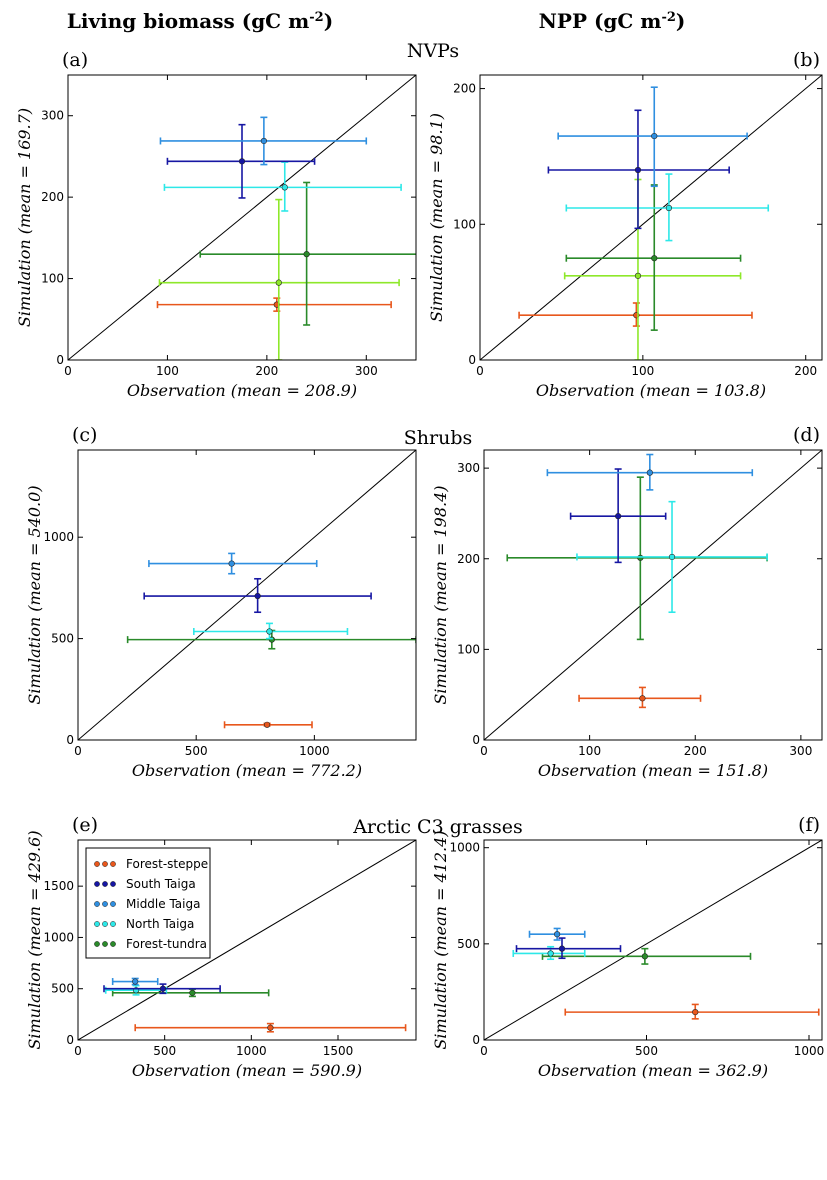  Describe the element at coordinates (163, 904) in the screenshot. I see `legend-entry-label: Middle Taiga` at that location.